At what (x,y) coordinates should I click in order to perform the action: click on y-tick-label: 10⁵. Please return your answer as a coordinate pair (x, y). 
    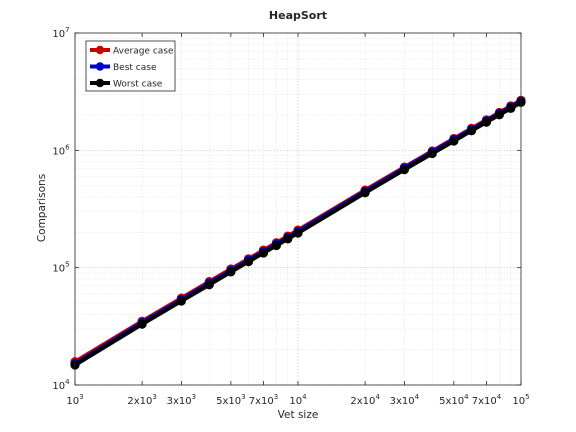
    Looking at the image, I should click on (60, 268).